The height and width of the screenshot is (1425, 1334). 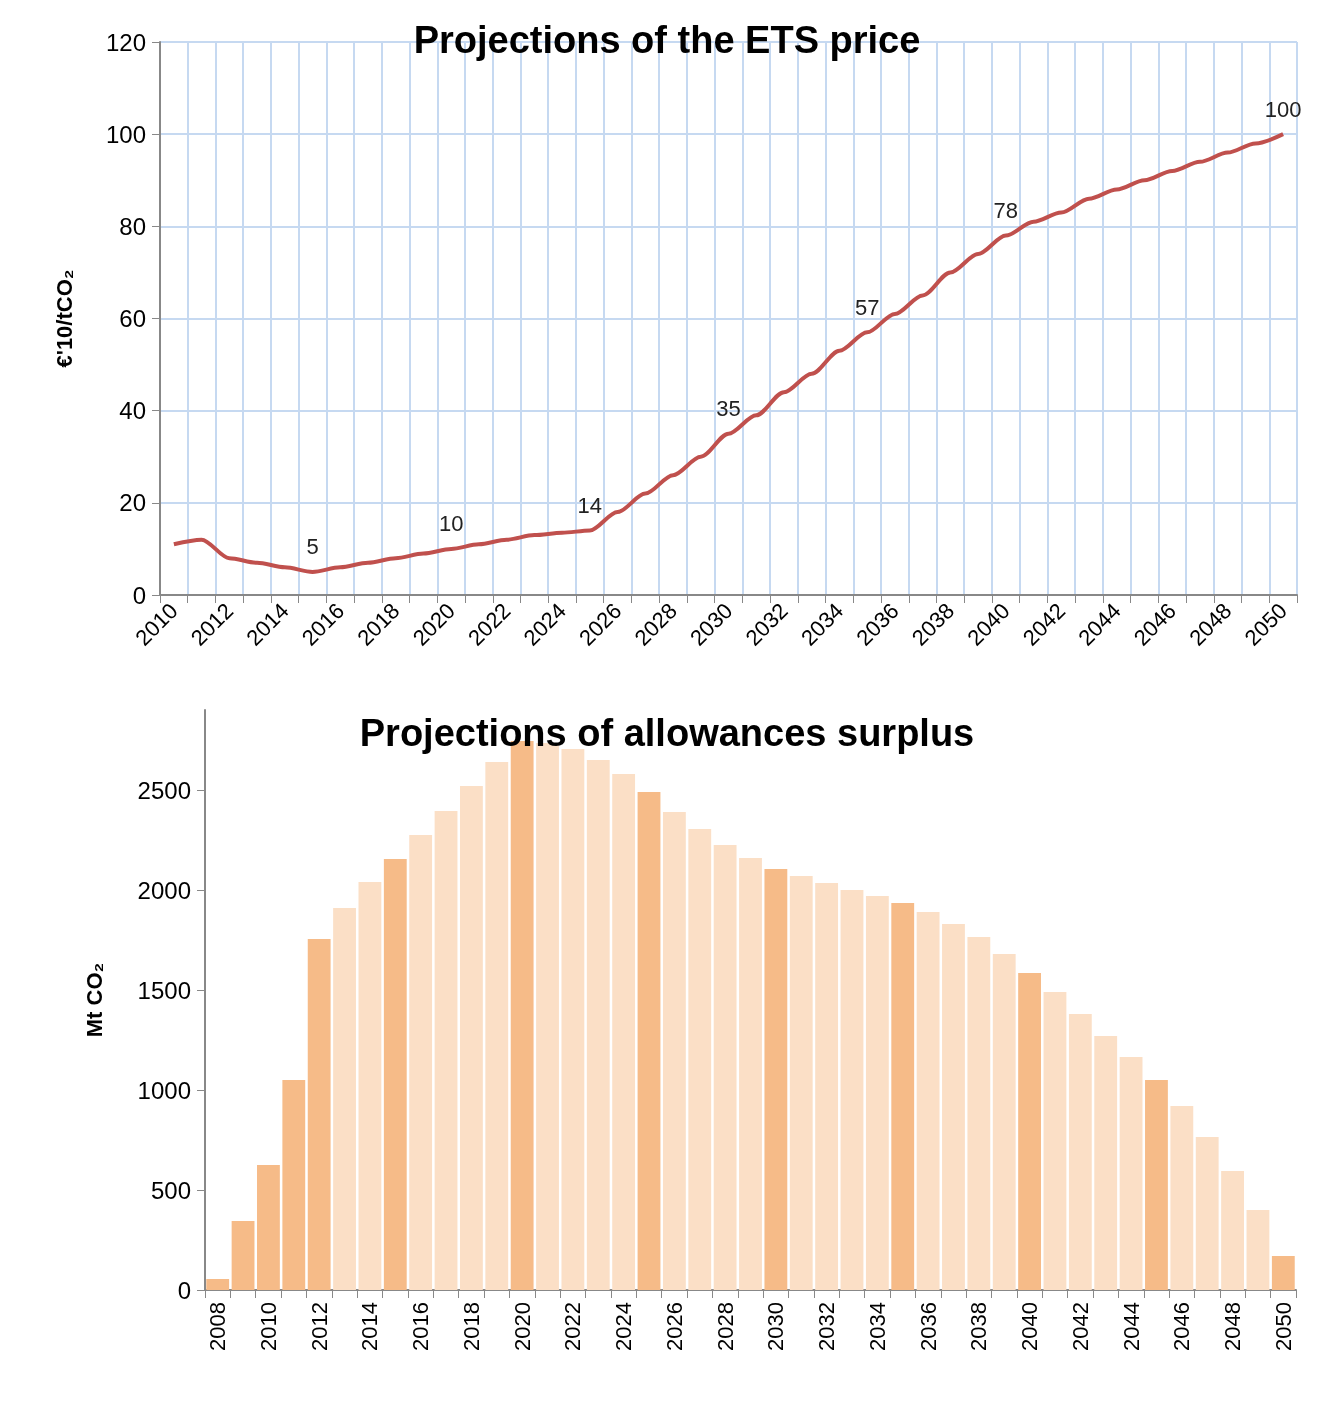 I want to click on y-tick-label: 80, so click(x=132, y=226).